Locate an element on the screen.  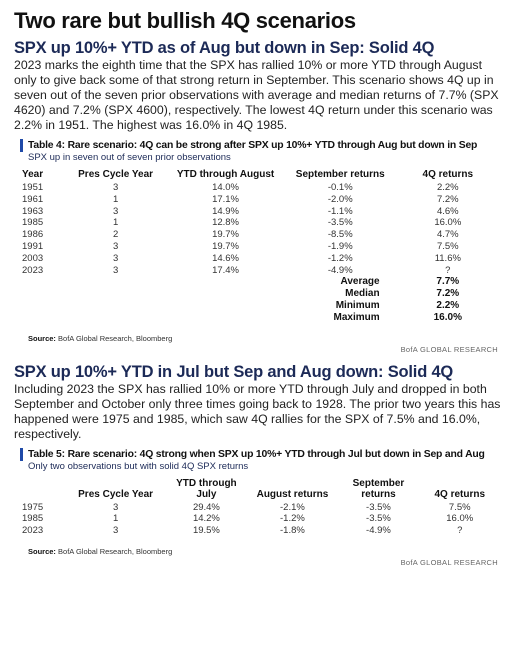
table-cell: -1.1% is located at coordinates (340, 211).